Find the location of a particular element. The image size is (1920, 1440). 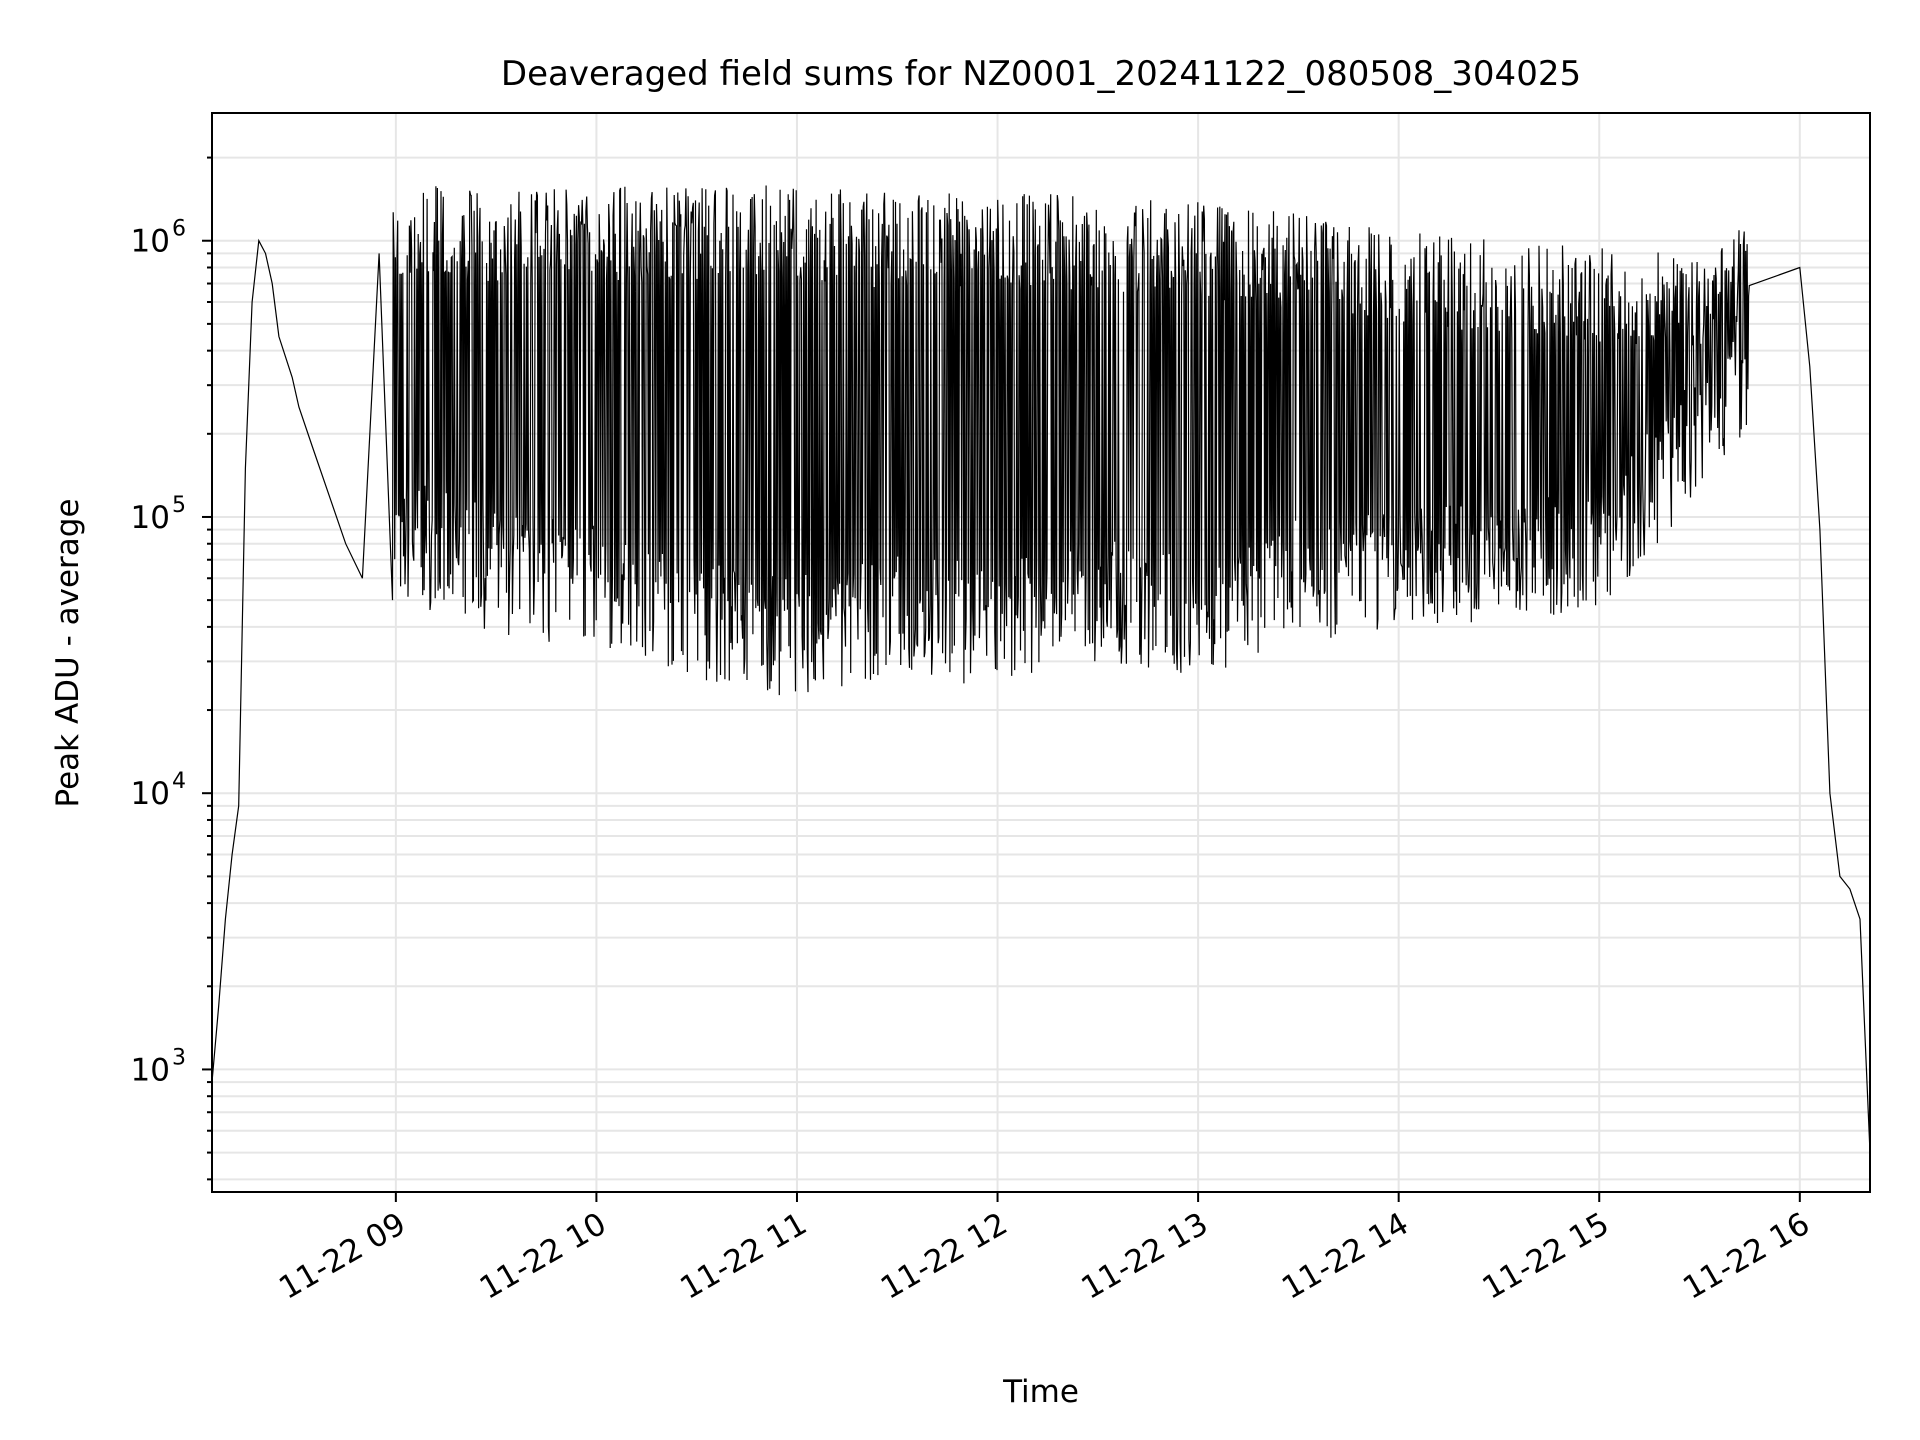

y-tick-exponent: 5 is located at coordinates (179, 505).